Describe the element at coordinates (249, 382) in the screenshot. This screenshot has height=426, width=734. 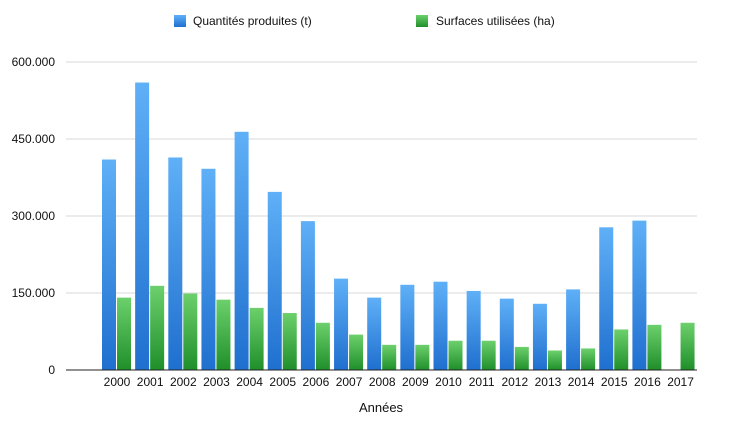
I see `x-tick-label: 2004` at that location.